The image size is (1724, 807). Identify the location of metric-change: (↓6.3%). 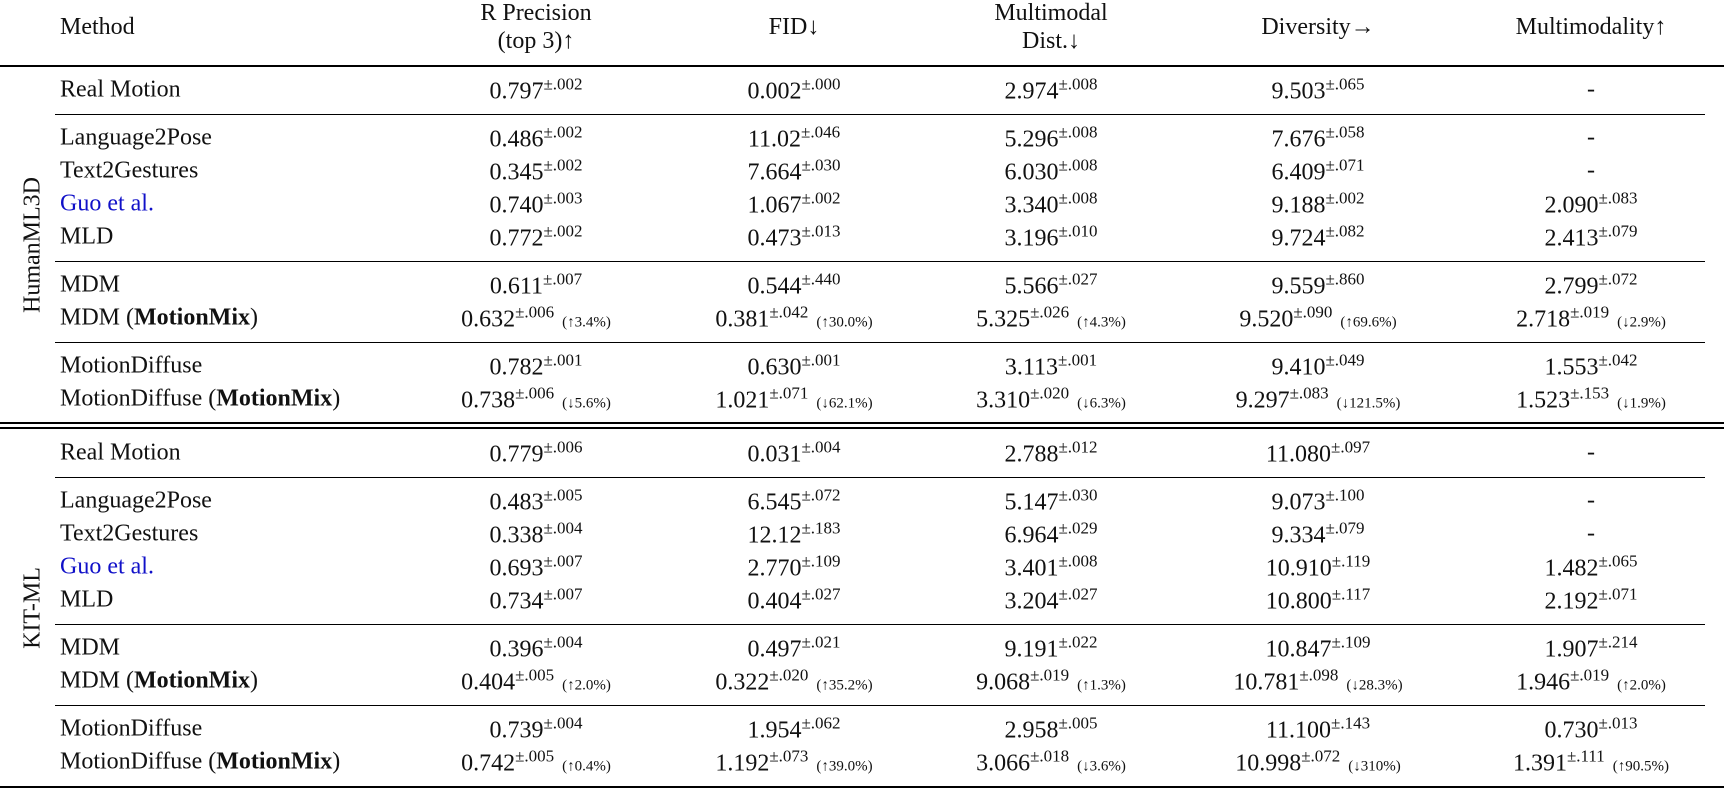
(1101, 403).